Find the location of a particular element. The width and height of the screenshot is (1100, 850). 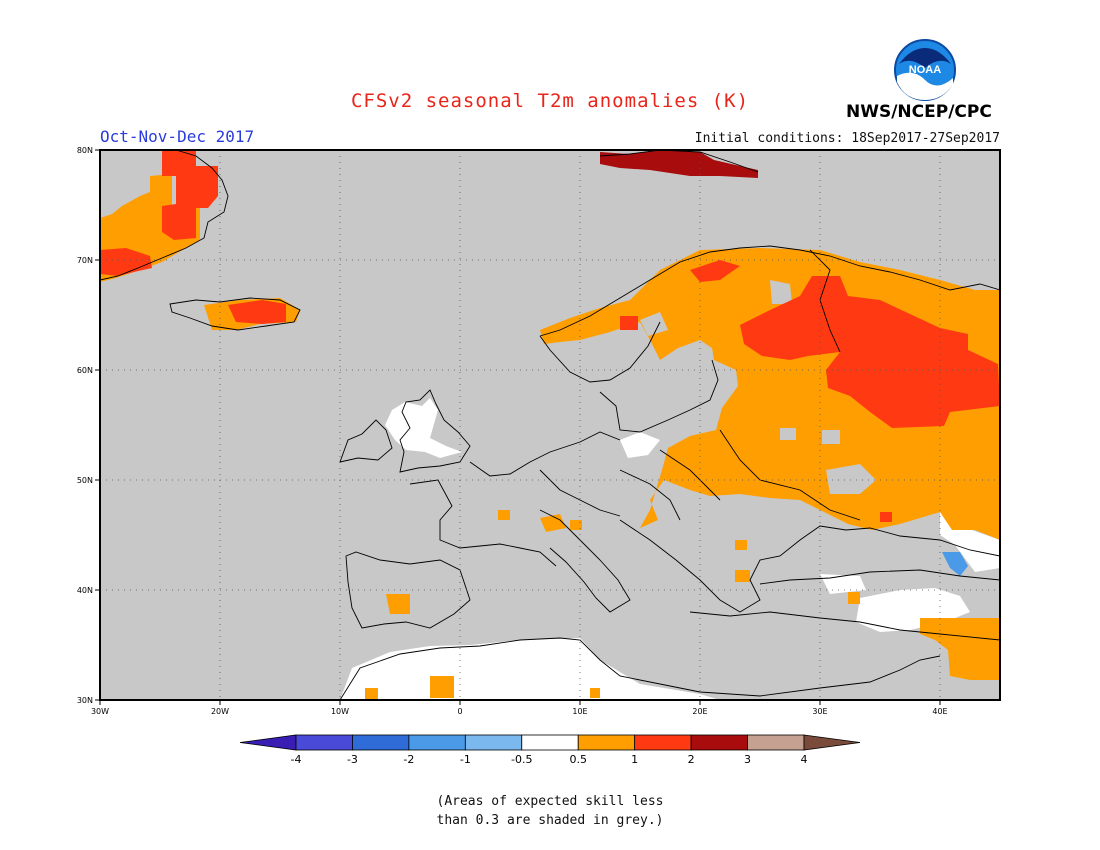

colorbar: -4 -3 -2 -1 -0.5 0.5 1 2 3 4 is located at coordinates (550, 750).